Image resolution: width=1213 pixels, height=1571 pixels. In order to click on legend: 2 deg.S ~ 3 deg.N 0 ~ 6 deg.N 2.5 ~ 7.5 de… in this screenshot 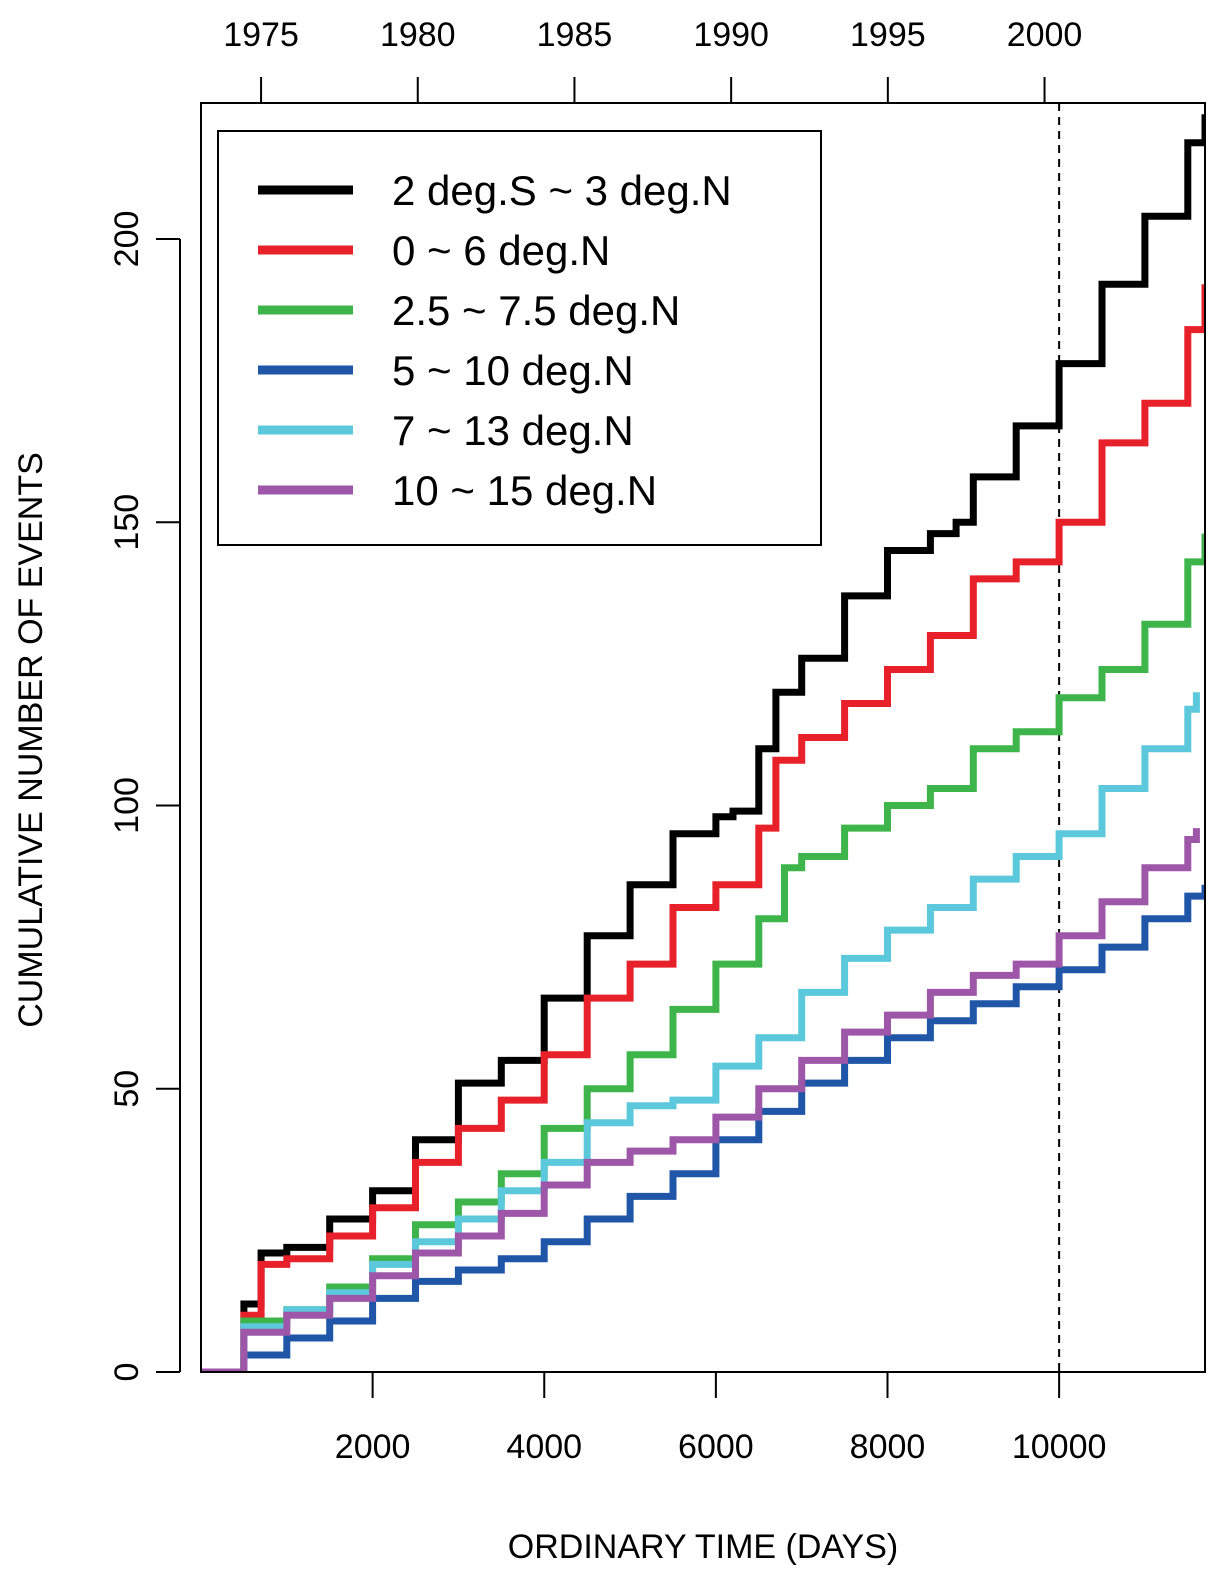, I will do `click(519, 338)`.